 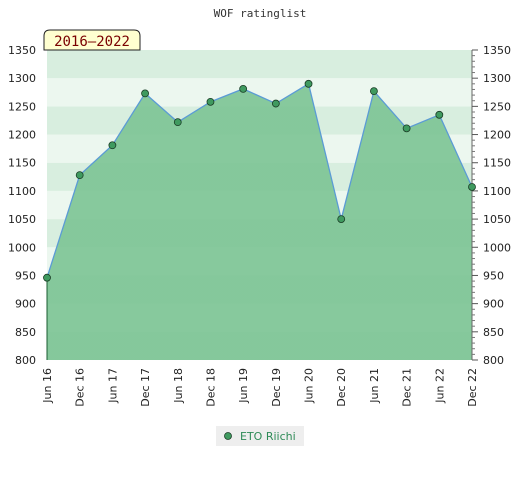 What do you see at coordinates (243, 386) in the screenshot?
I see `x-tick-label: Jun 19` at bounding box center [243, 386].